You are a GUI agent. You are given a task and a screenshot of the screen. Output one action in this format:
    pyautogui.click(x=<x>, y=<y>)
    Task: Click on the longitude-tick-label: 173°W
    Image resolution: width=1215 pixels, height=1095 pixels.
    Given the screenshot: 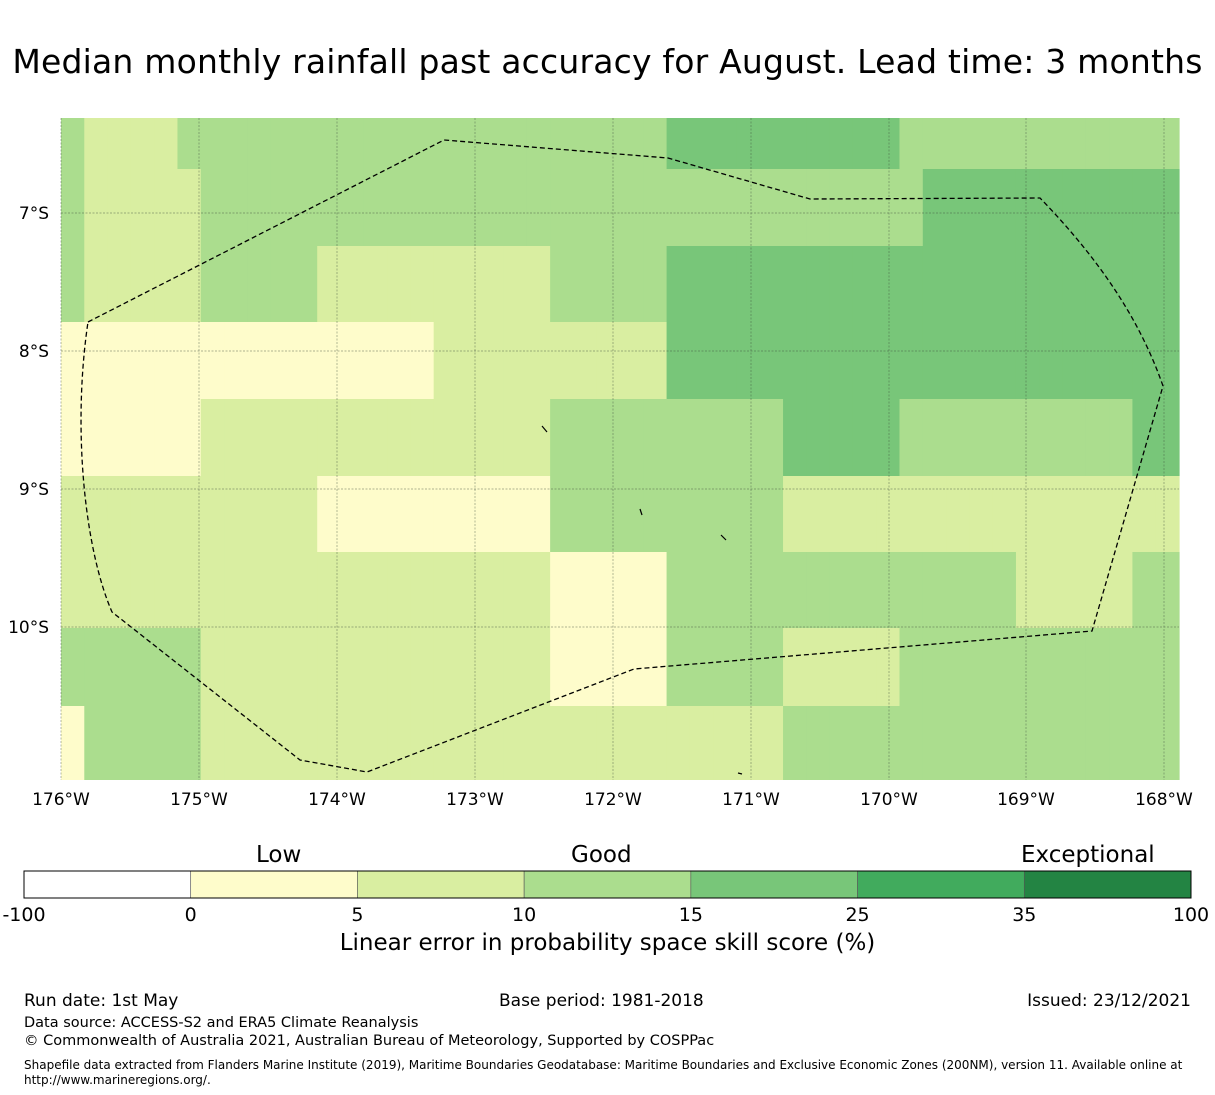 What is the action you would take?
    pyautogui.click(x=475, y=800)
    